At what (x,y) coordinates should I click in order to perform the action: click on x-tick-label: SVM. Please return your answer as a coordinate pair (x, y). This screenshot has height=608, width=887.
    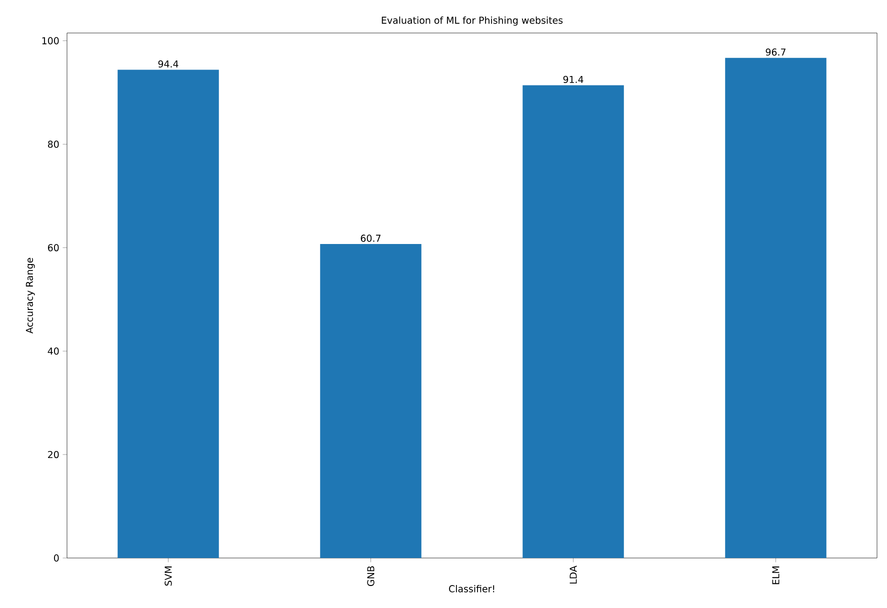
    Looking at the image, I should click on (168, 576).